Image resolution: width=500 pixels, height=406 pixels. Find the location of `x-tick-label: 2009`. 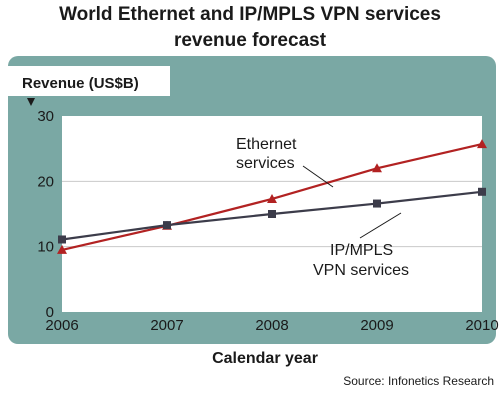

x-tick-label: 2009 is located at coordinates (376, 325).